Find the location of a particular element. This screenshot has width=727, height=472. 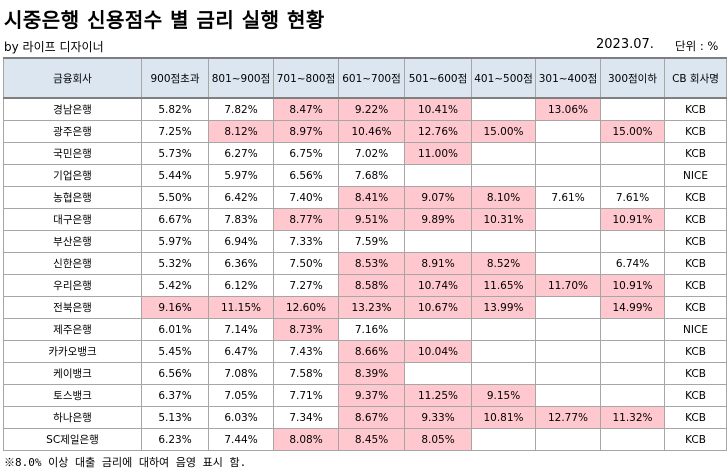

bank-name-cell: SC제일은행 is located at coordinates (72, 439).